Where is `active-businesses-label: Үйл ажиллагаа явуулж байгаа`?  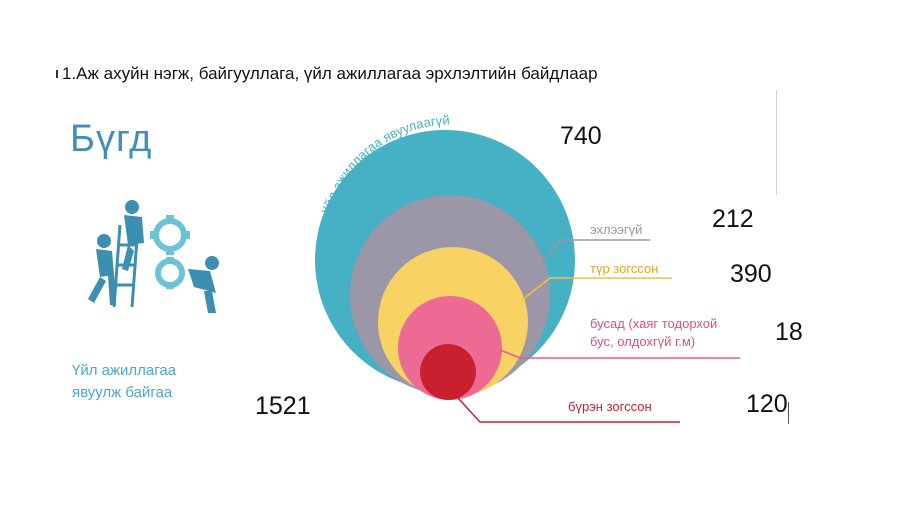 active-businesses-label: Үйл ажиллагаа явуулж байгаа is located at coordinates (147, 382).